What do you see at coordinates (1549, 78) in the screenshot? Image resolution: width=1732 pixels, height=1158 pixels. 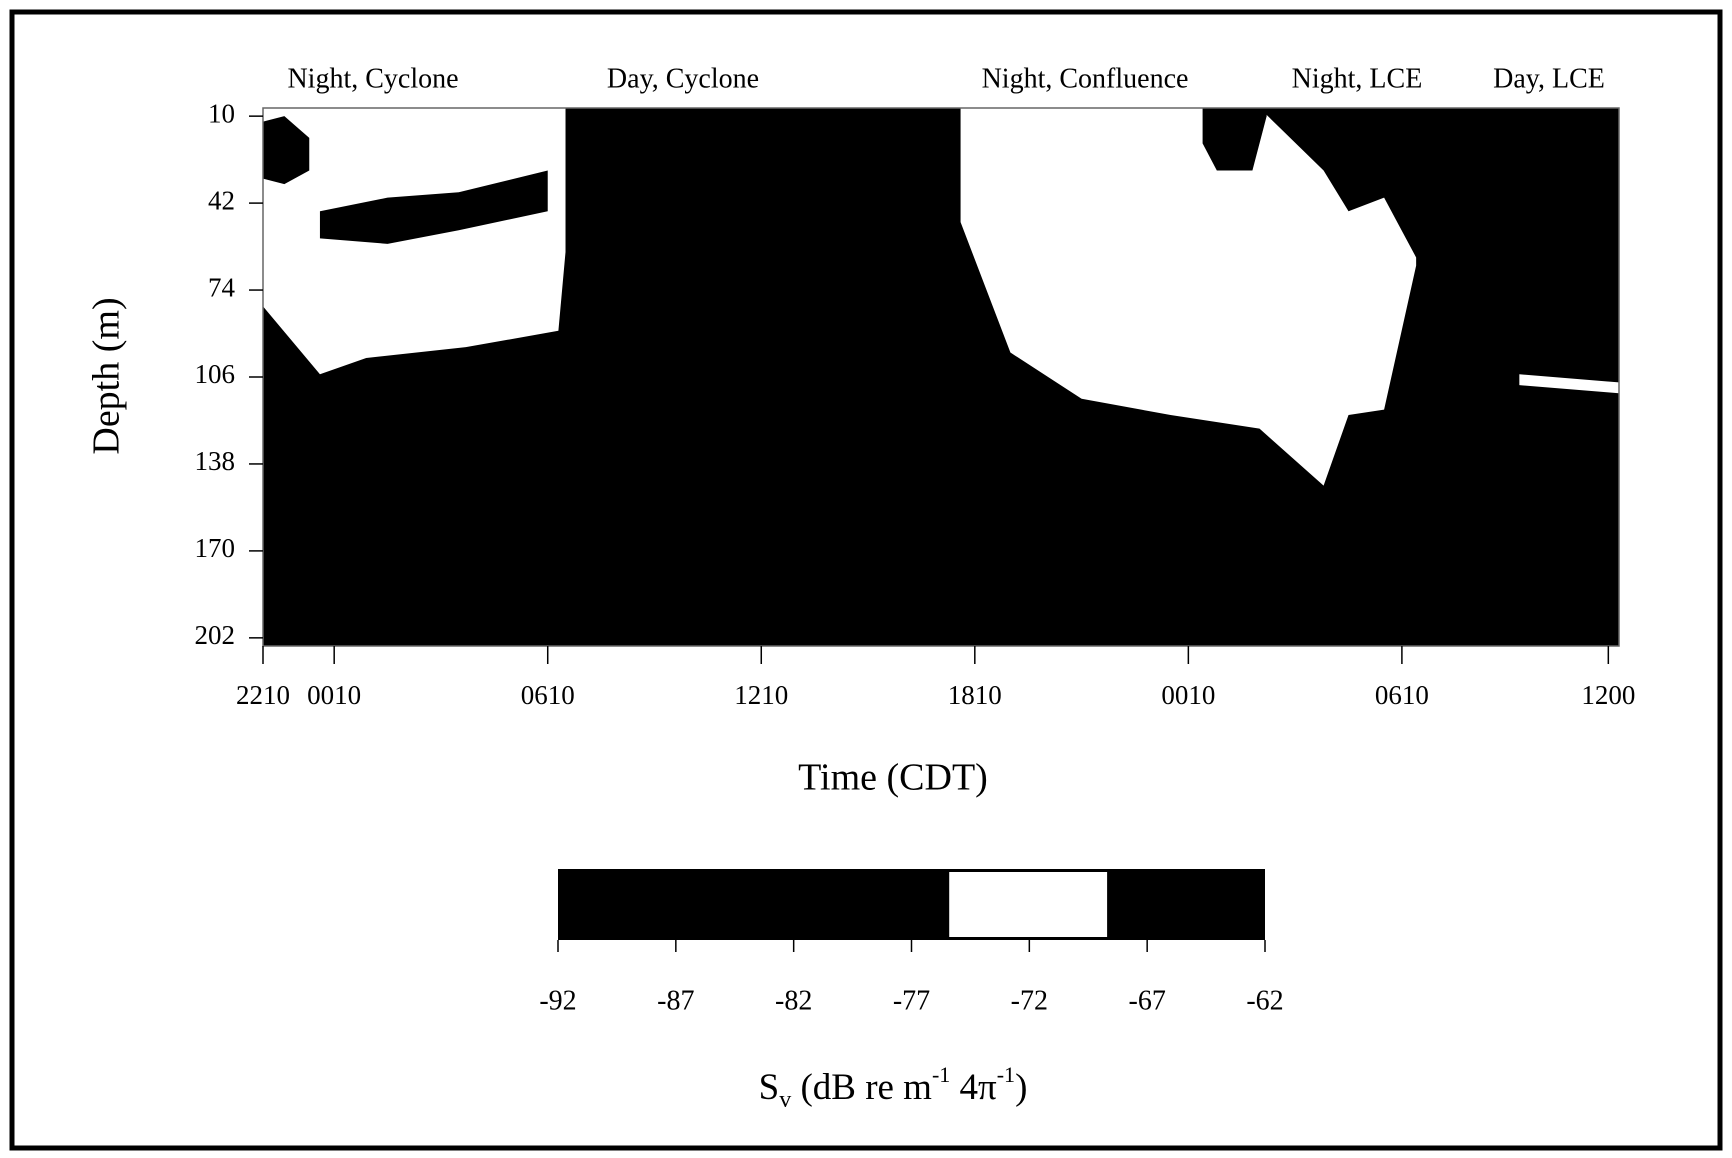 I see `region-label: Day, LCE` at bounding box center [1549, 78].